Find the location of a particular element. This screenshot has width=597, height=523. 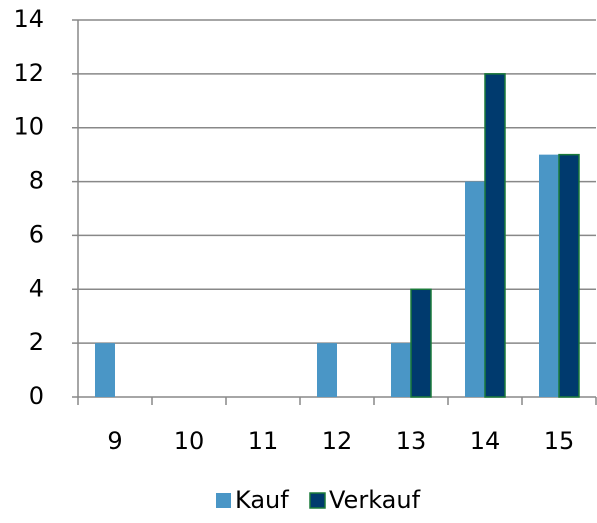

y-tick-label: 4 is located at coordinates (36, 288).